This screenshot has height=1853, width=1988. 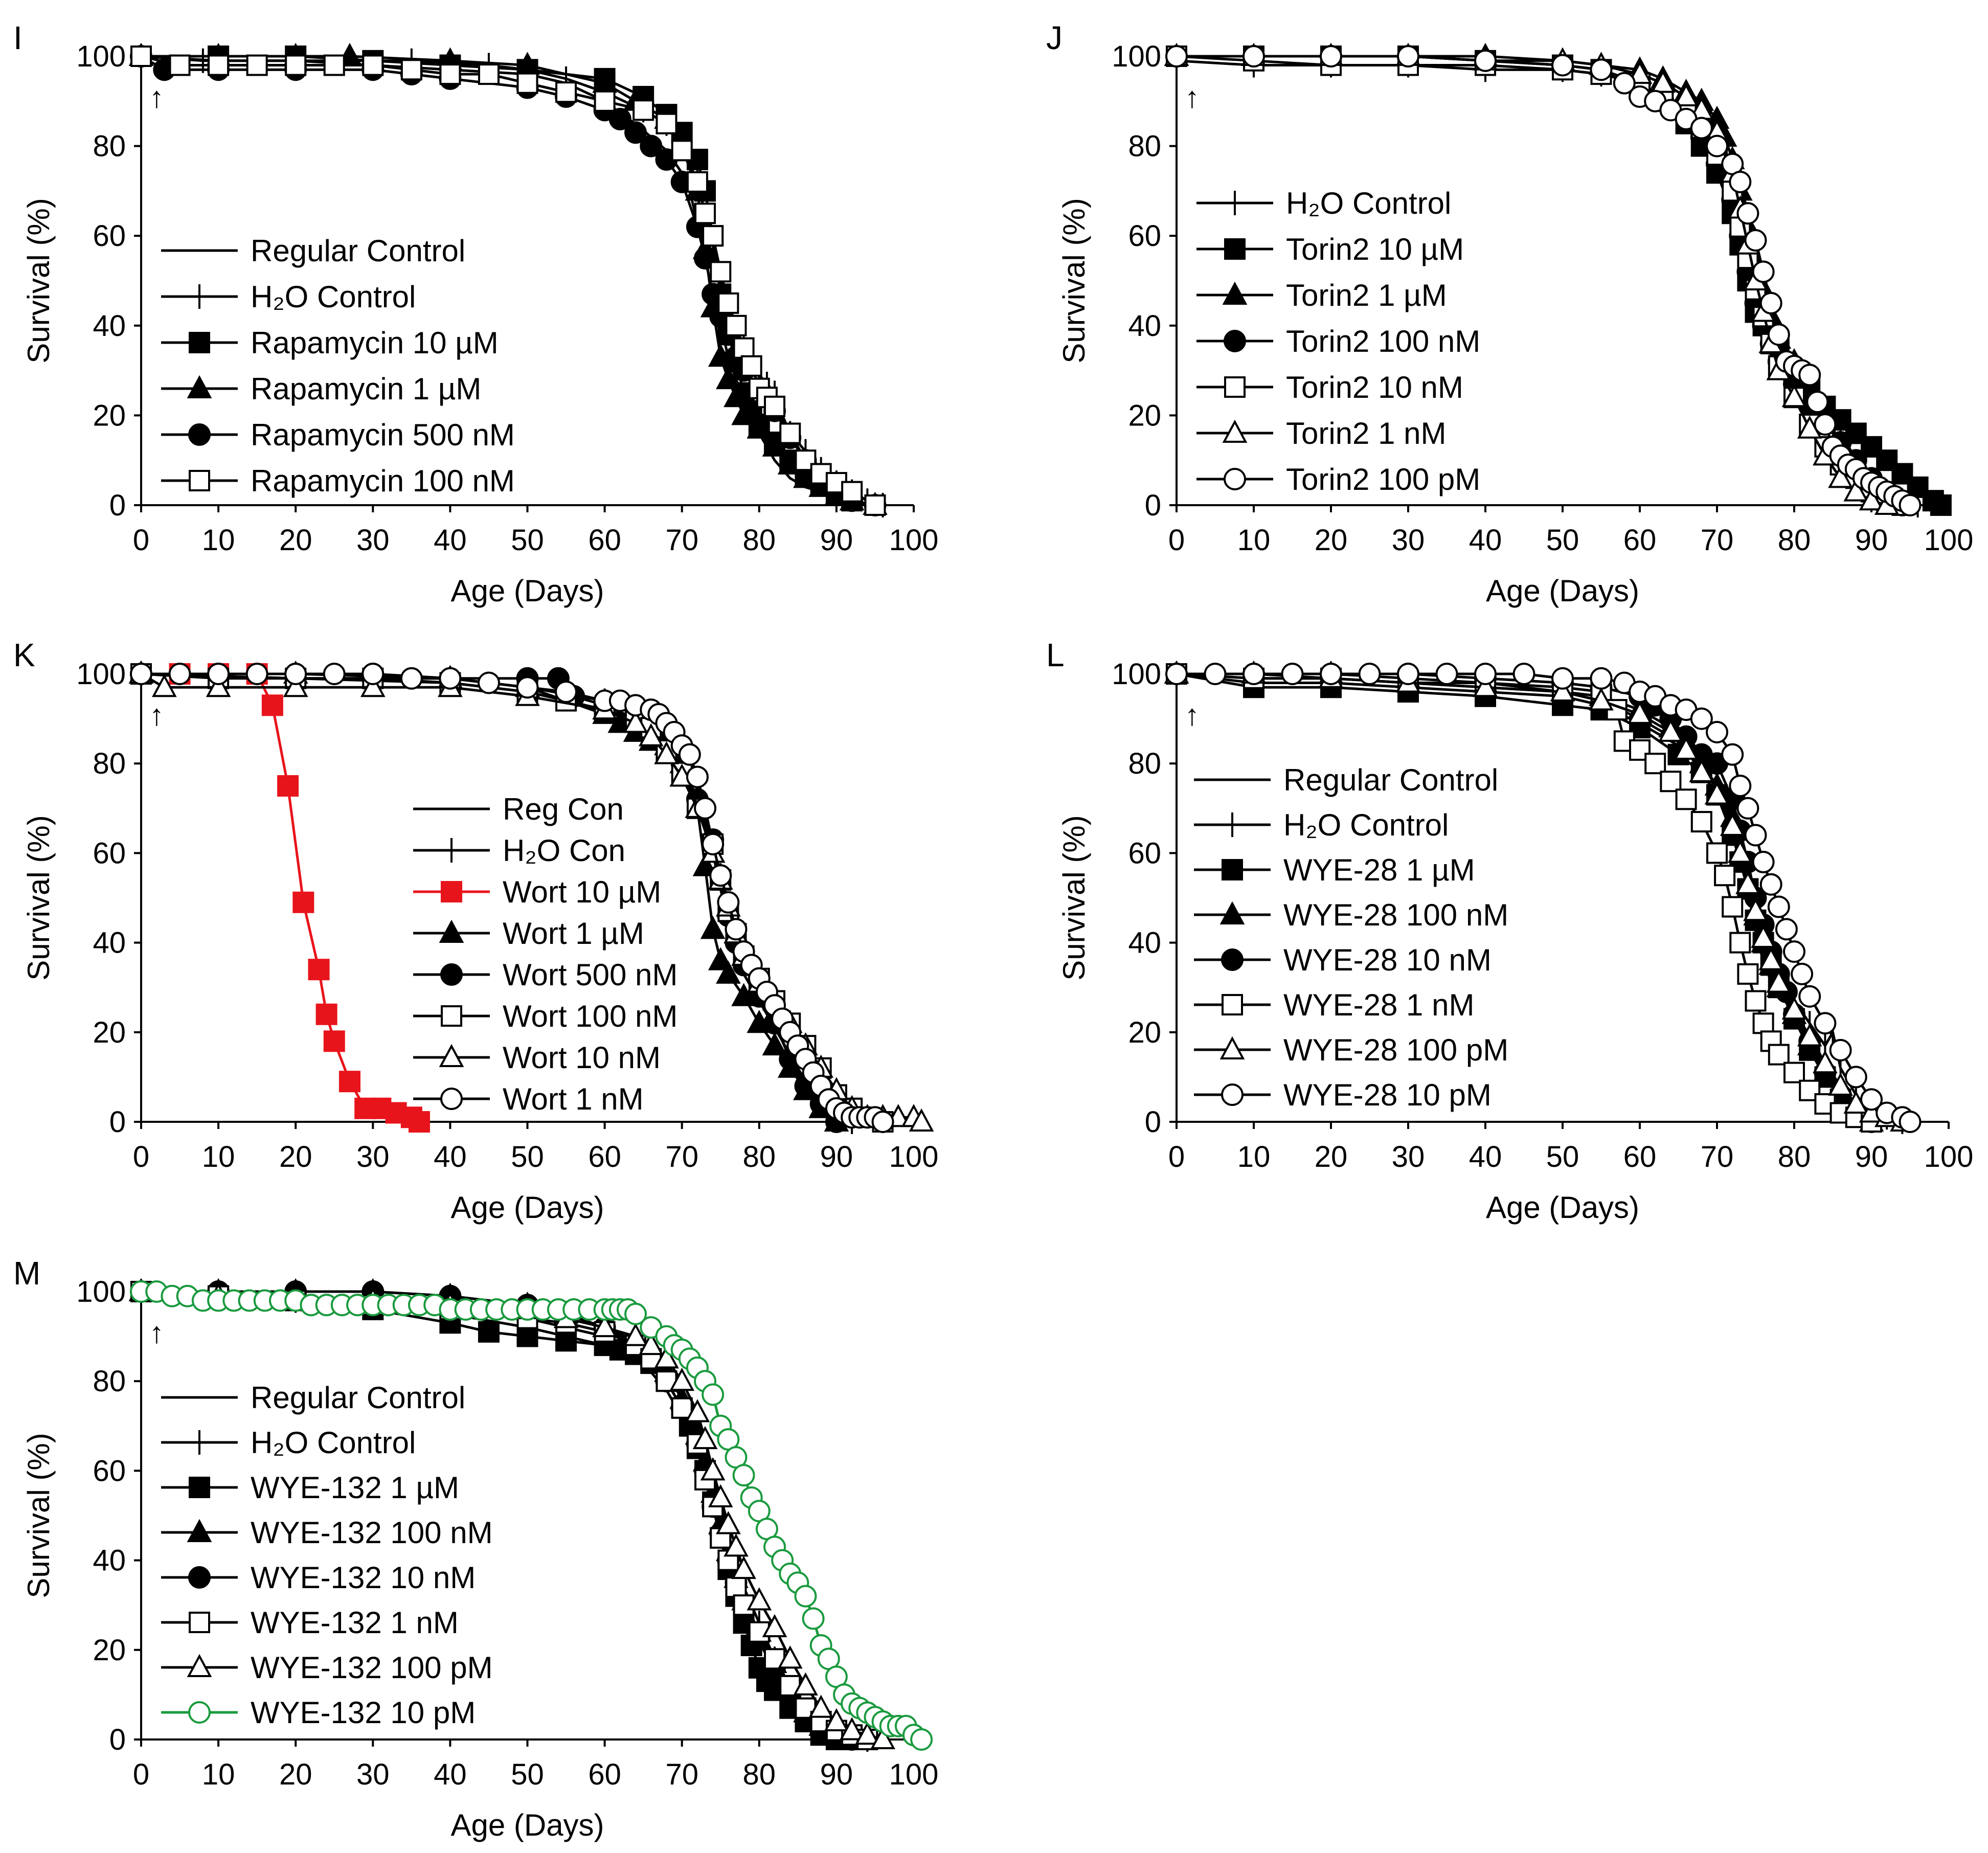 I want to click on treatment-start-arrow: ↑, so click(x=156, y=97).